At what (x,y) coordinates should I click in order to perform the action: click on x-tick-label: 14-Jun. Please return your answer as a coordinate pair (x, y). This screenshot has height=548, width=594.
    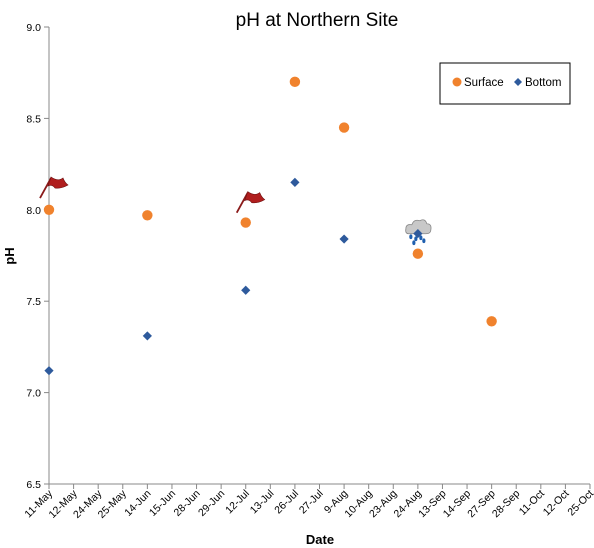
    Looking at the image, I should click on (137, 503).